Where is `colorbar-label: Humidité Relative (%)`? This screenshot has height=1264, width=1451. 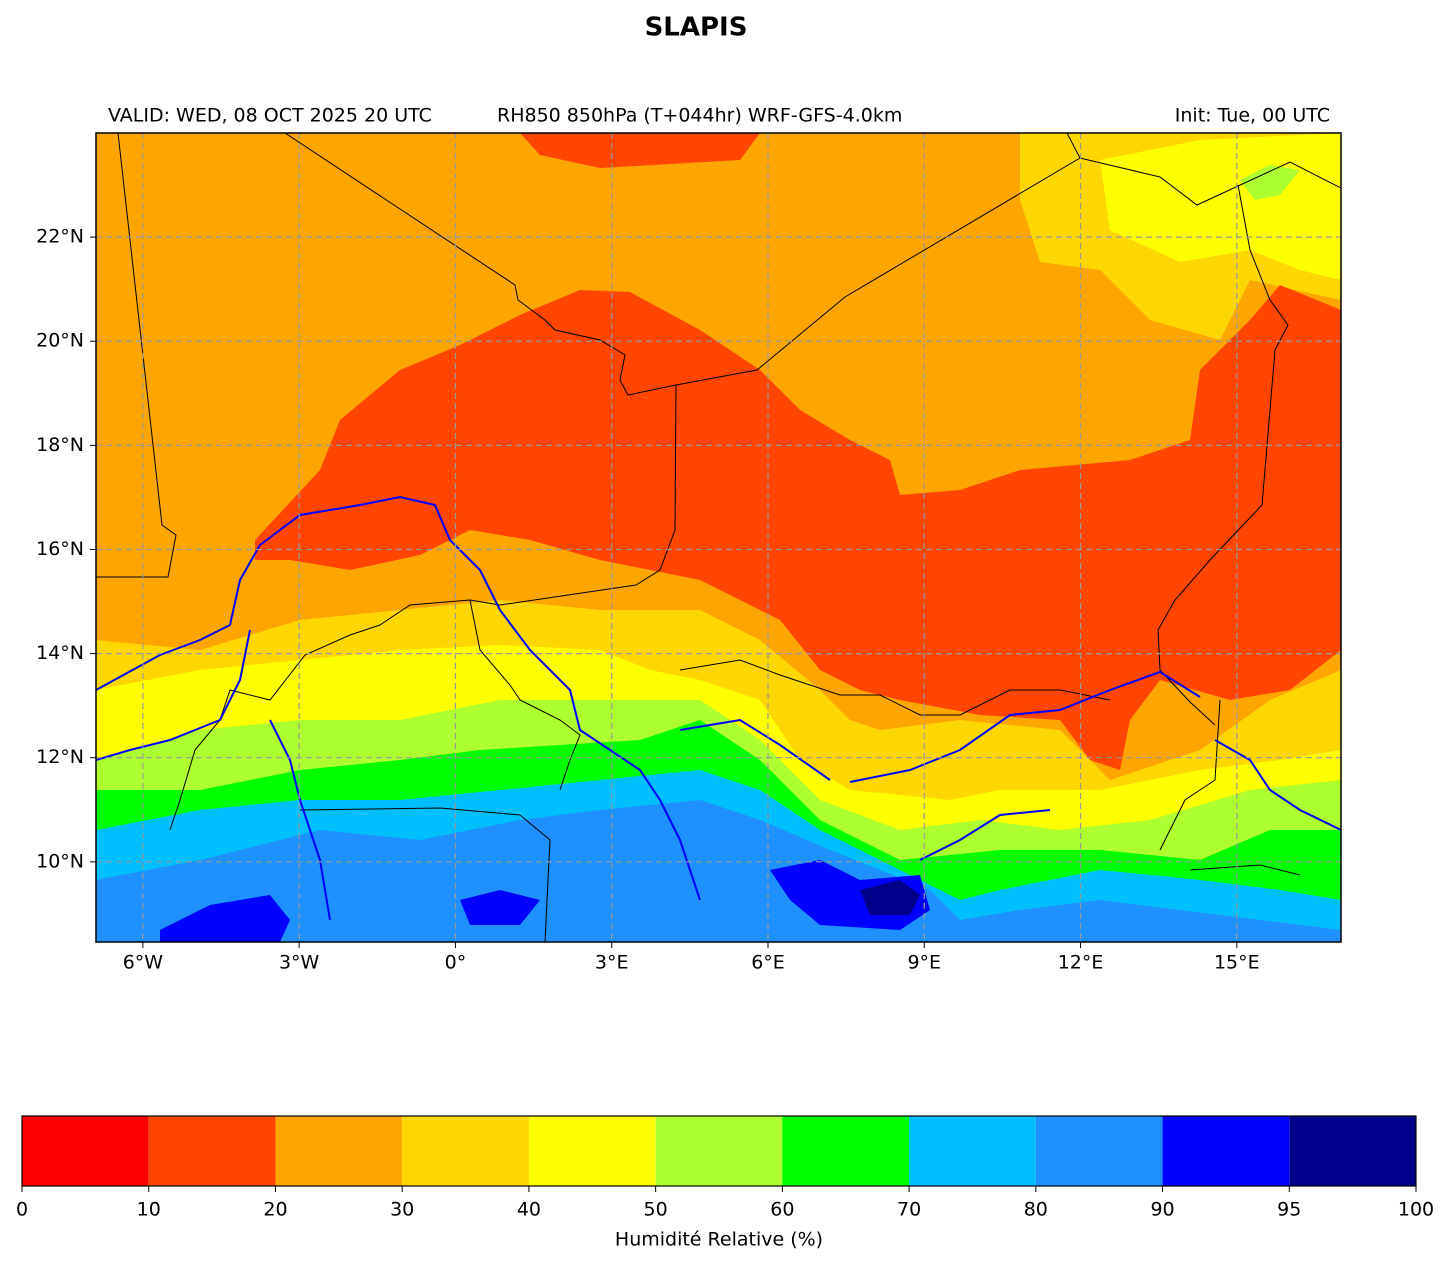 colorbar-label: Humidité Relative (%) is located at coordinates (719, 1240).